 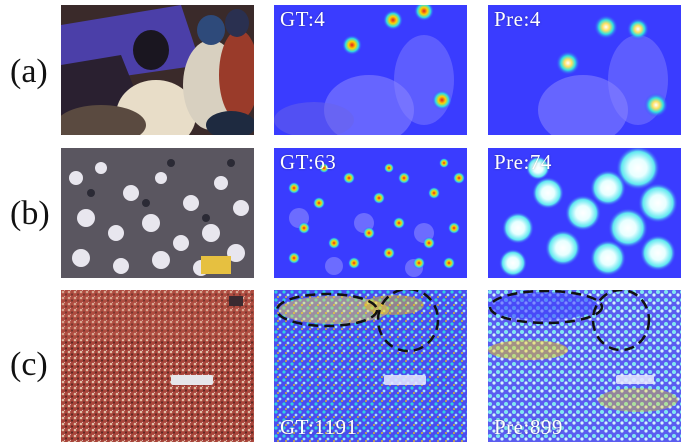 What do you see at coordinates (584, 366) in the screenshot?
I see `pred-heatmap-c: Pre:899` at bounding box center [584, 366].